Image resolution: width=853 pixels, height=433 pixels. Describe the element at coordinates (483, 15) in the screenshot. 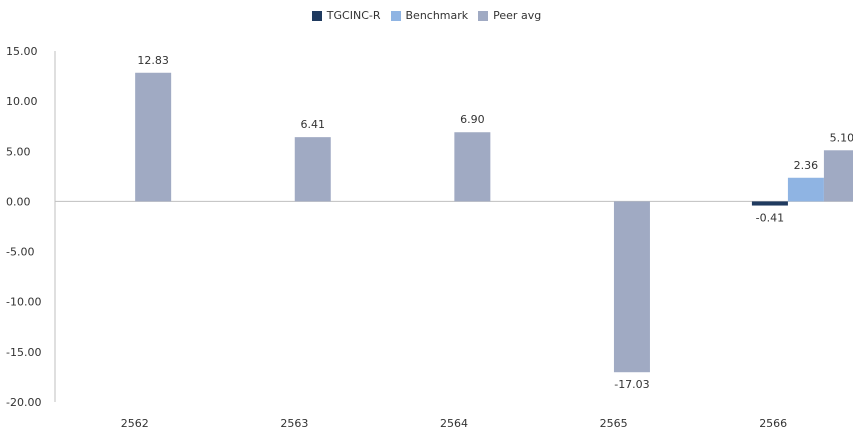

I see `legend-swatch-peer-avg` at that location.